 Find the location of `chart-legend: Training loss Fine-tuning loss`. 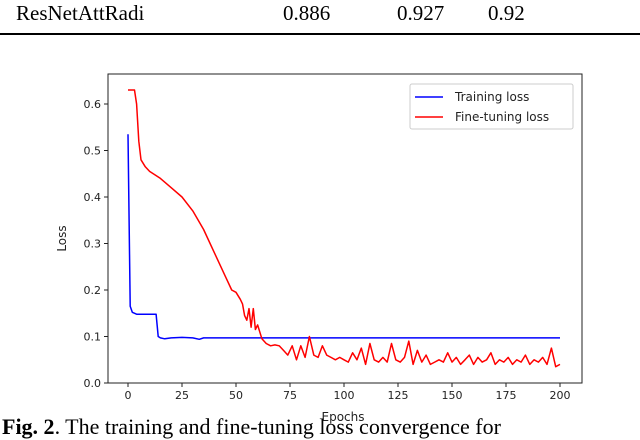

chart-legend: Training loss Fine-tuning loss is located at coordinates (491, 106).